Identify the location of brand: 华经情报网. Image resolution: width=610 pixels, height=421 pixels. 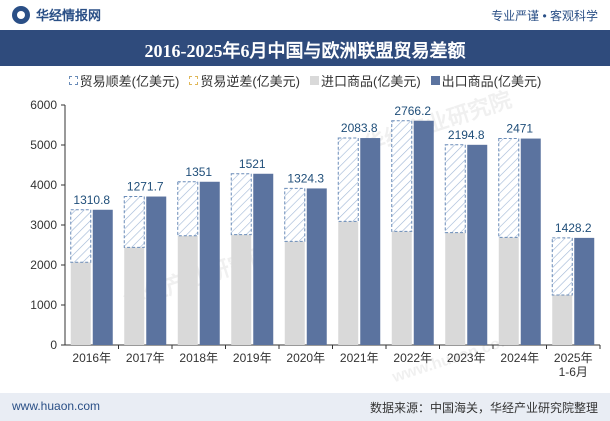
(56, 14).